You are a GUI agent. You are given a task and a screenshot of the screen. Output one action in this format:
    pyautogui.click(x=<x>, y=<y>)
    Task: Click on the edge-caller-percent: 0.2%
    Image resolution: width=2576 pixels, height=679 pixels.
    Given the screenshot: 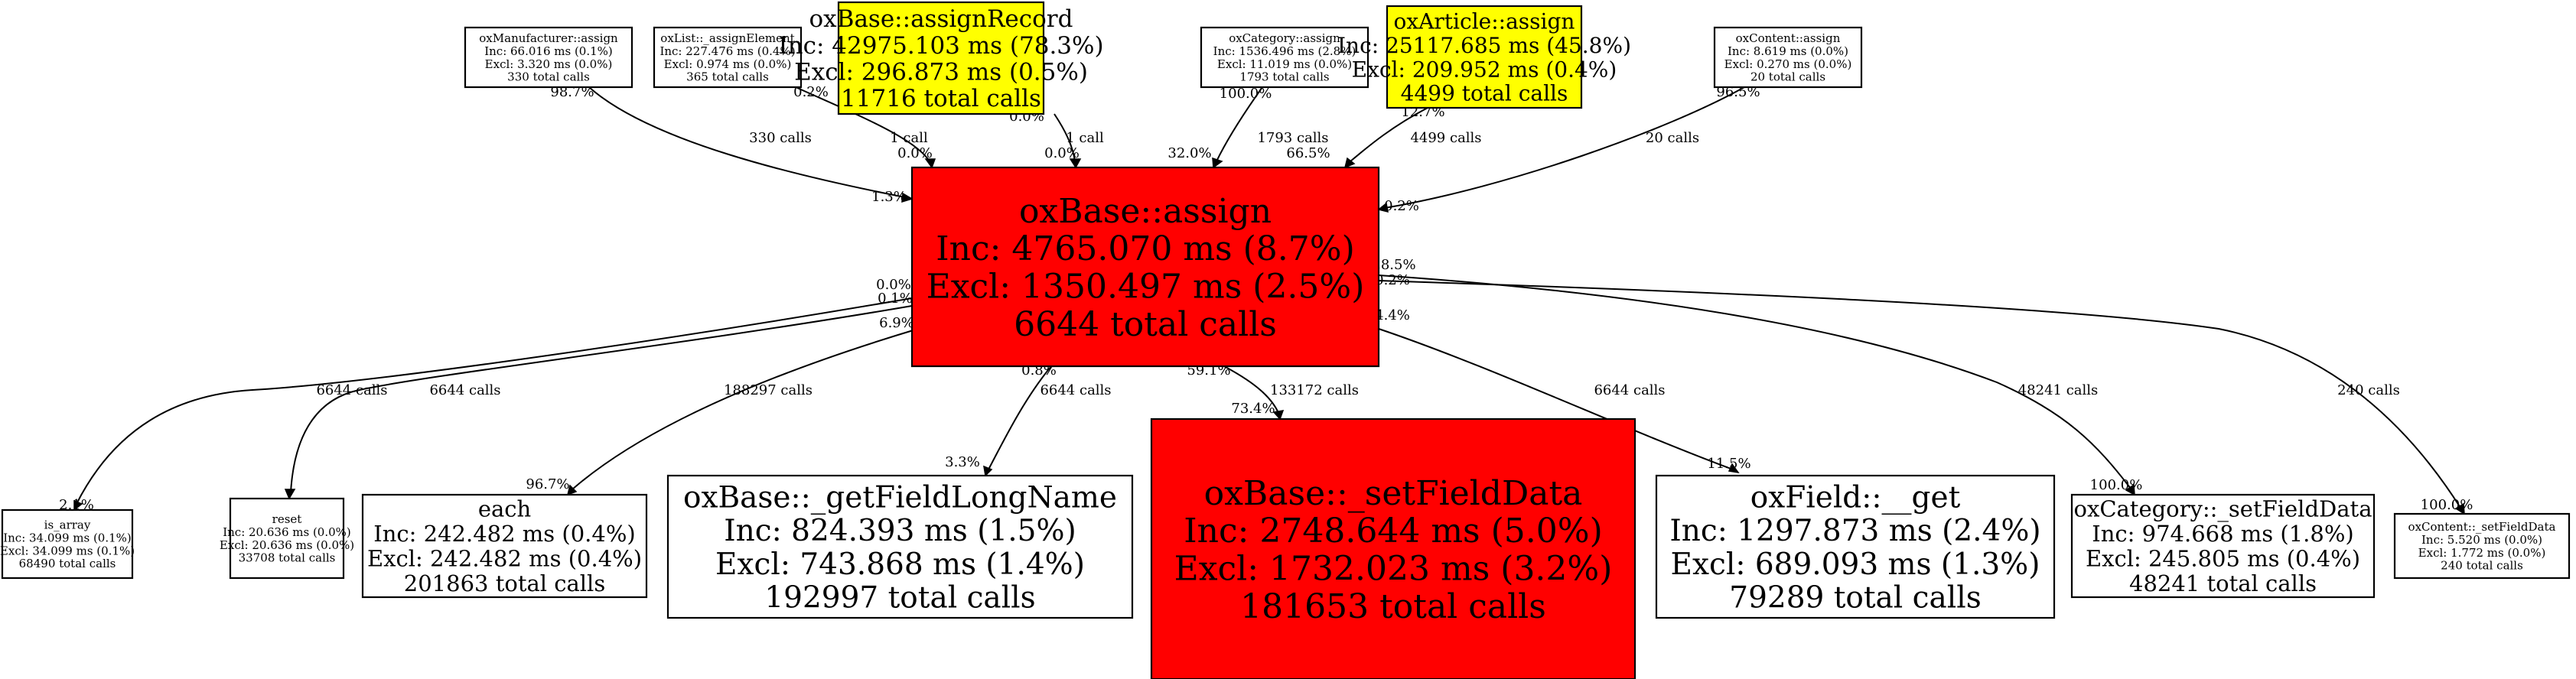 What is the action you would take?
    pyautogui.click(x=811, y=92)
    